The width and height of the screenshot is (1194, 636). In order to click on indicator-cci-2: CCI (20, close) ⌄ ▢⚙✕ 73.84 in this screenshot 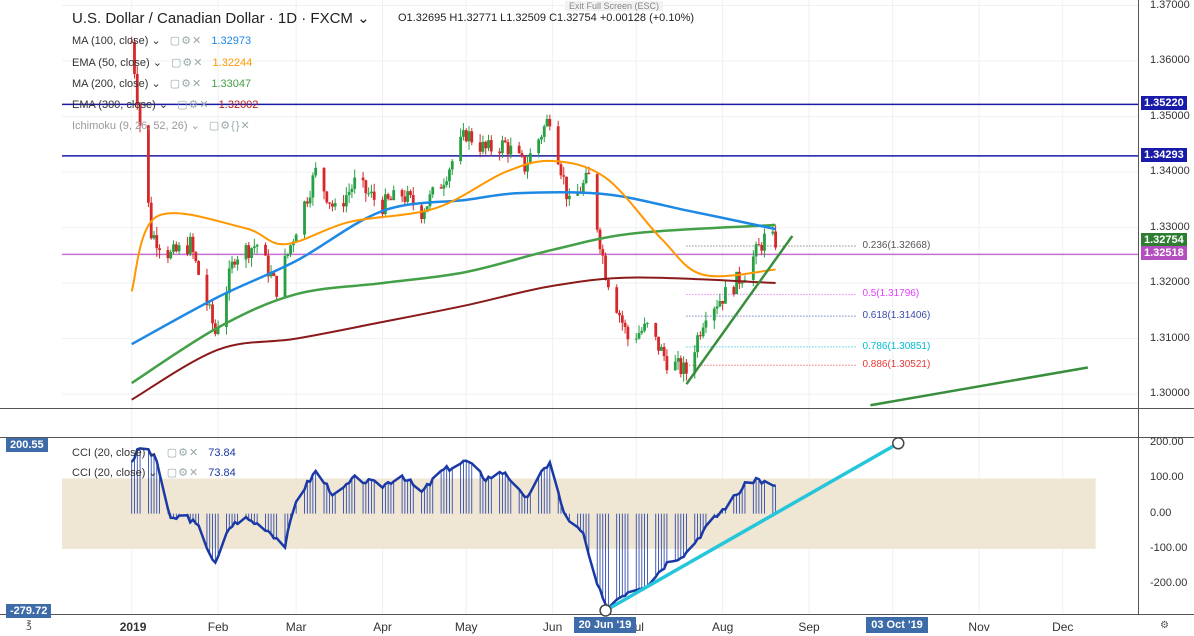, I will do `click(154, 472)`.